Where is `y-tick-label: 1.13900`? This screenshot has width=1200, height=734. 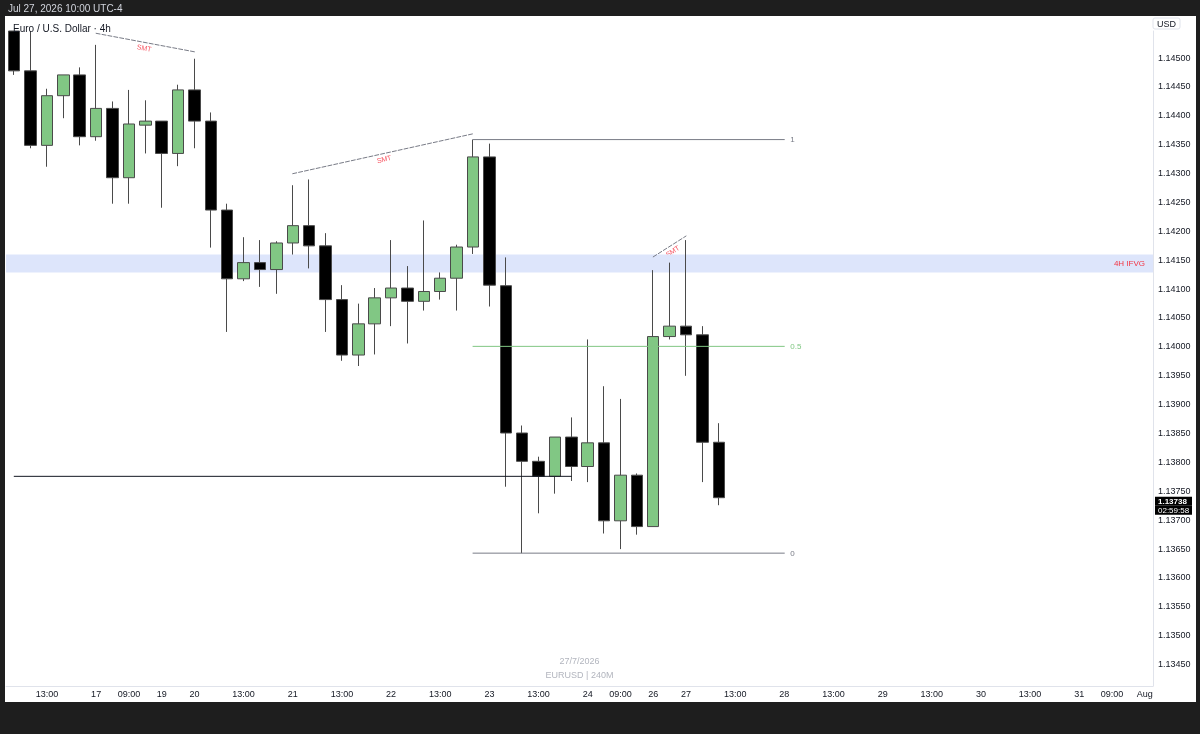
y-tick-label: 1.13900 is located at coordinates (1174, 404).